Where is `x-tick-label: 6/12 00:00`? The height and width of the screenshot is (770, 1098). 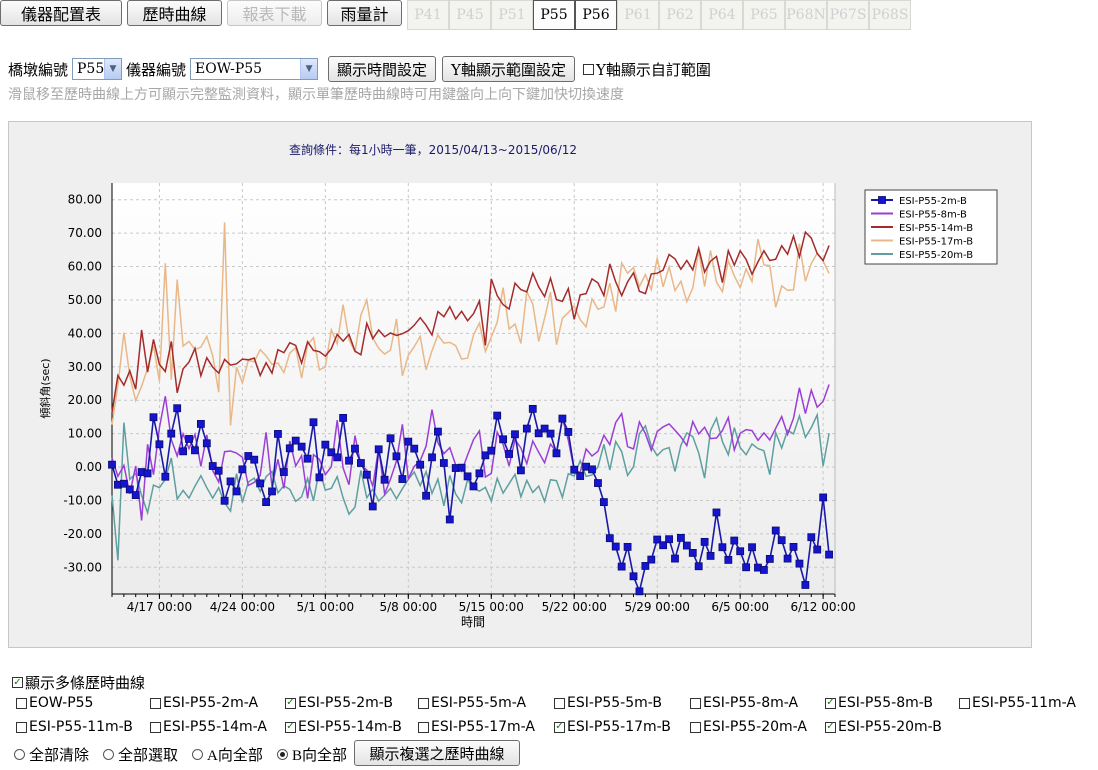 x-tick-label: 6/12 00:00 is located at coordinates (822, 607).